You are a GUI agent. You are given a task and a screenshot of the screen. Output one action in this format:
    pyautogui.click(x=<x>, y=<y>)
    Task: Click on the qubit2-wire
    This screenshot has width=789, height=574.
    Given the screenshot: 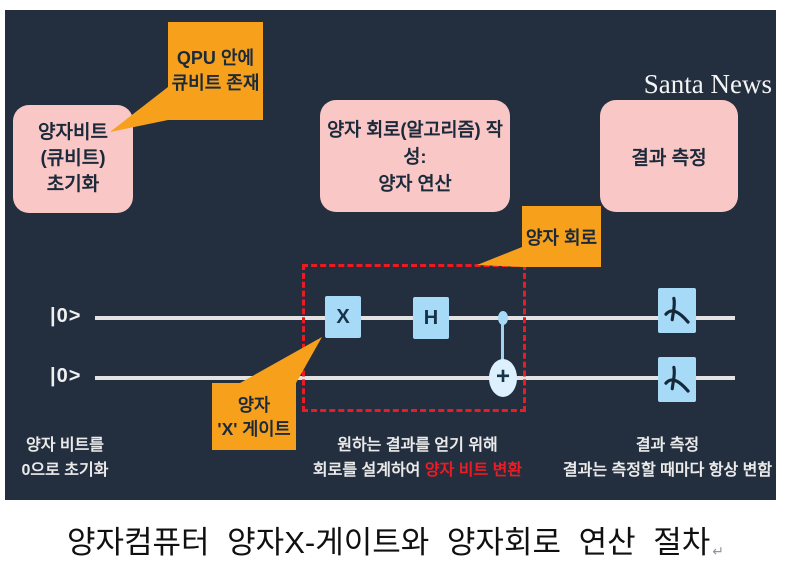 What is the action you would take?
    pyautogui.click(x=415, y=378)
    